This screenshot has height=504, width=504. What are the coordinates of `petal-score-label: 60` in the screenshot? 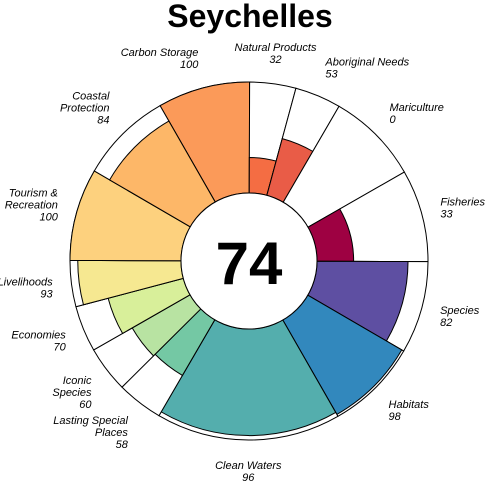 It's located at (85, 405).